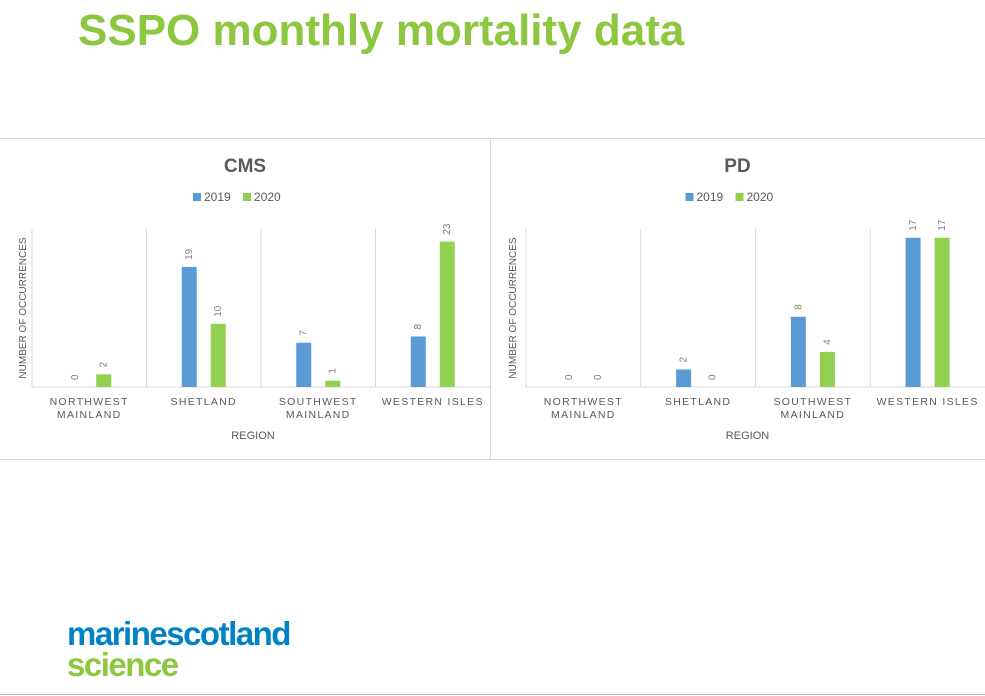 Image resolution: width=985 pixels, height=696 pixels. I want to click on logo-text-science: science, so click(123, 664).